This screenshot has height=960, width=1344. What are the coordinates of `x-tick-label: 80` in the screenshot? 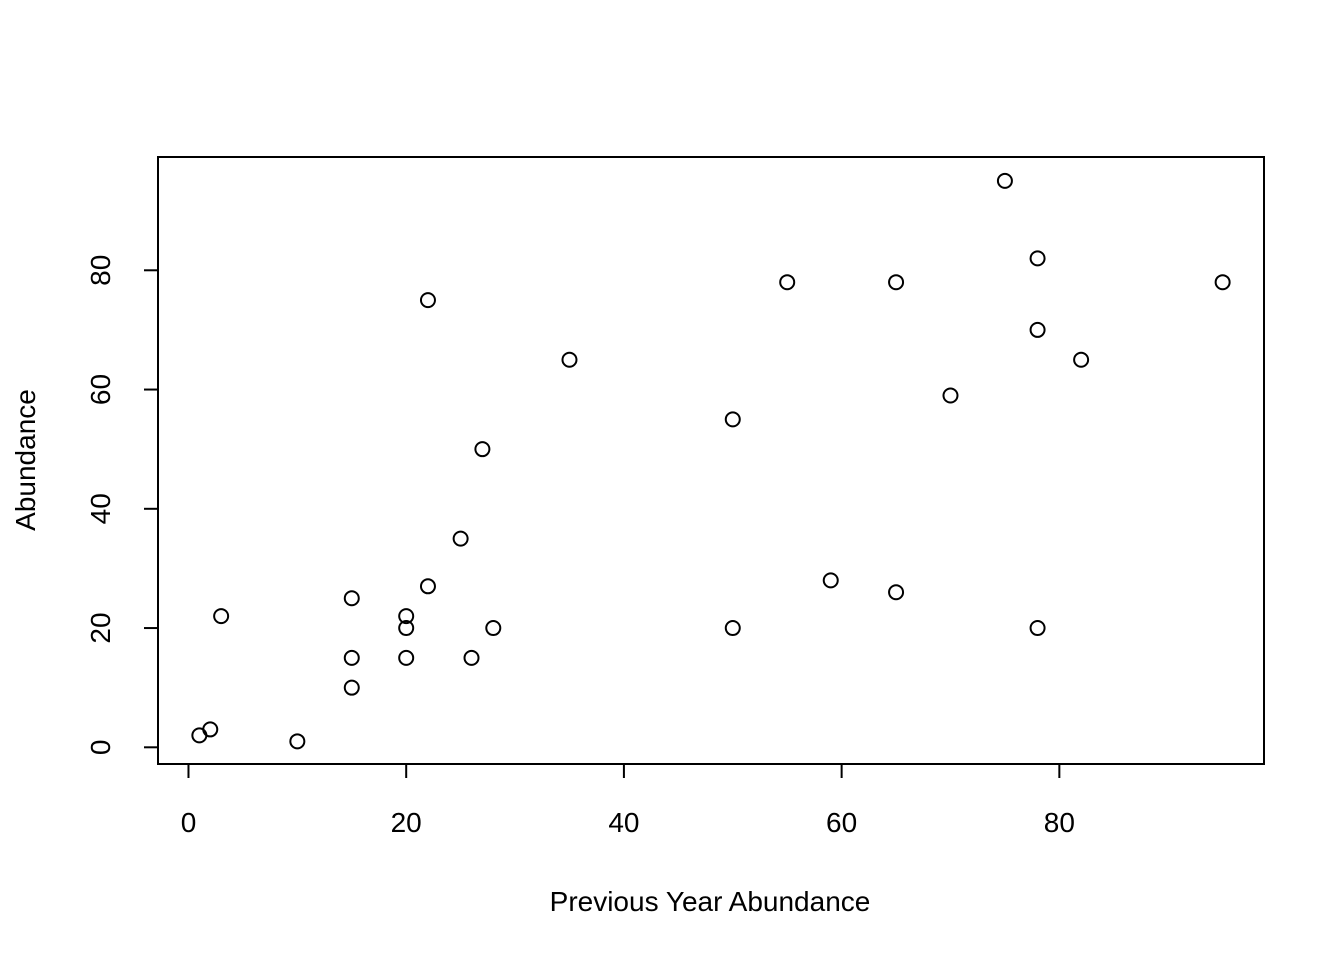 It's located at (1059, 822).